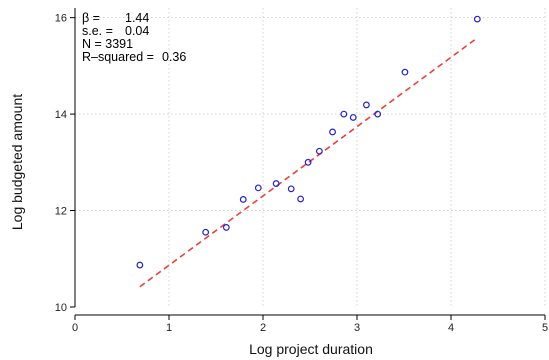 This screenshot has height=360, width=549. Describe the element at coordinates (75, 328) in the screenshot. I see `x-tick-label: 0` at that location.